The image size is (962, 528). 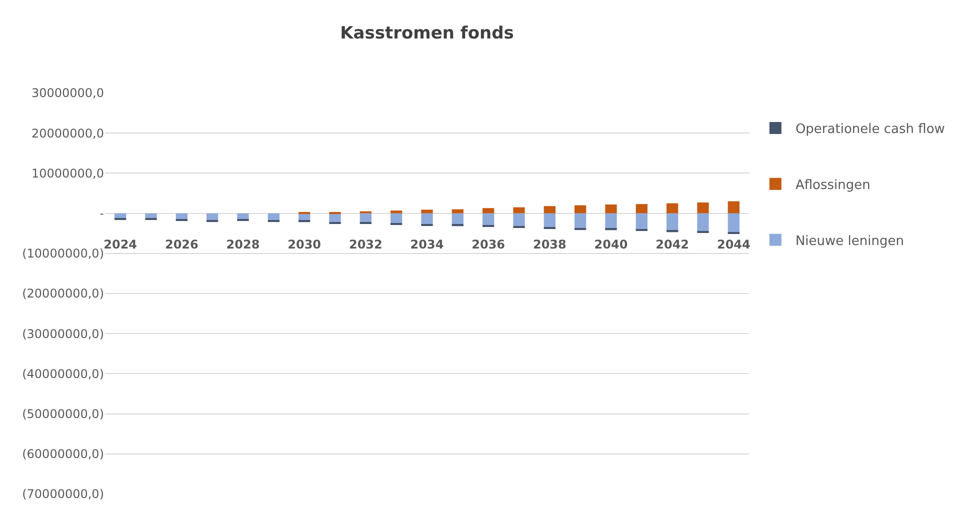 What do you see at coordinates (181, 244) in the screenshot?
I see `x-tick-label: 2026` at bounding box center [181, 244].